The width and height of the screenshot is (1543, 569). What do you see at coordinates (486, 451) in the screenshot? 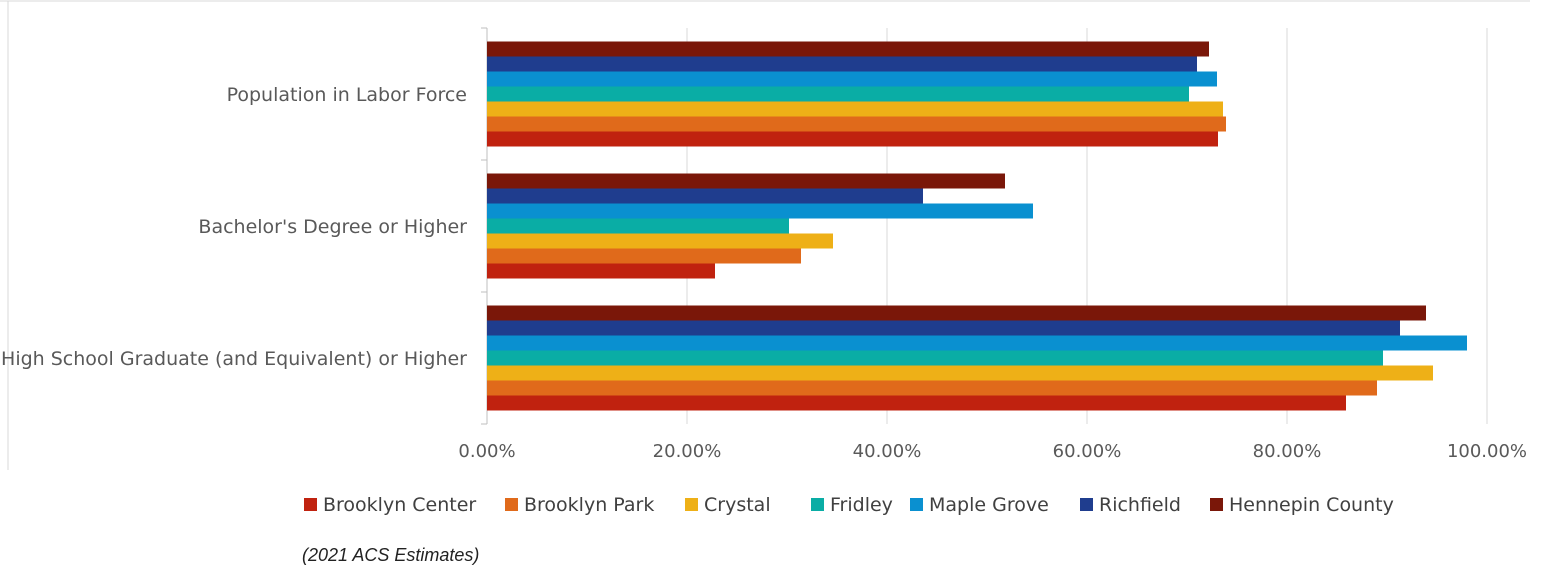
I see `x-tick-label: 0.00%` at bounding box center [486, 451].